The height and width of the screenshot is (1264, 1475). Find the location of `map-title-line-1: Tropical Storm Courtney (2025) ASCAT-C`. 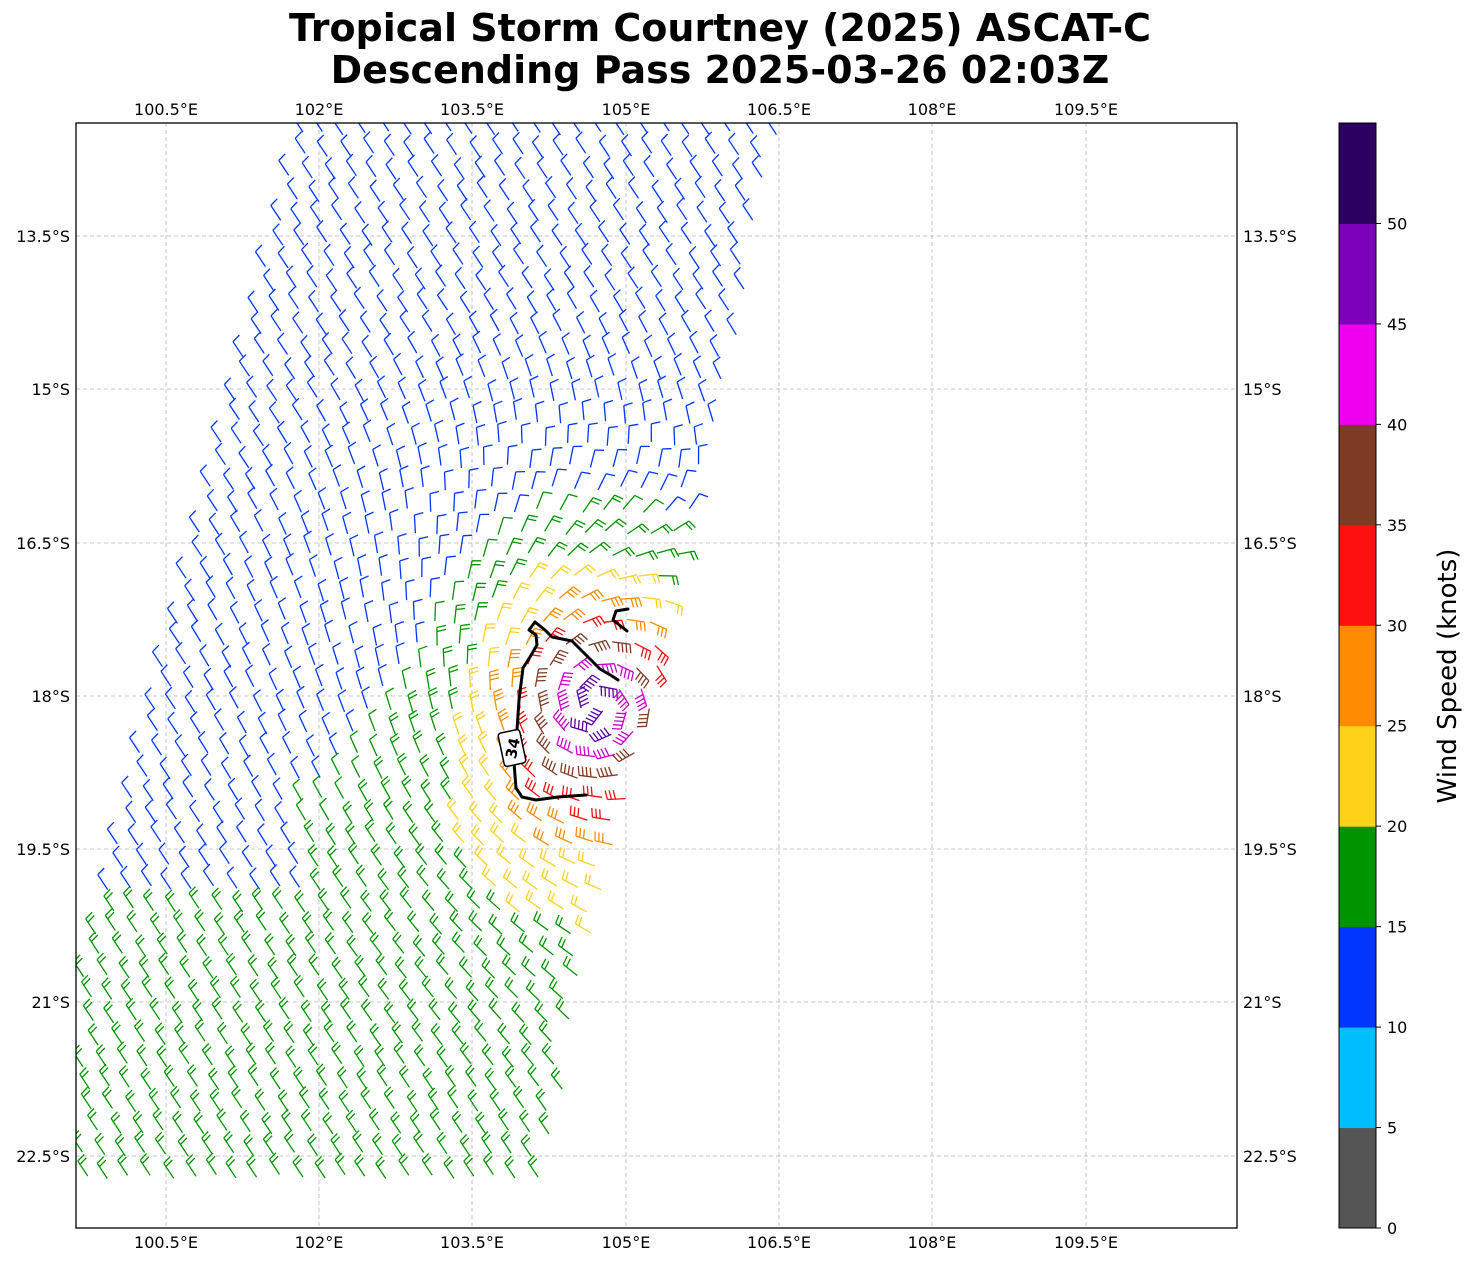

map-title-line-1: Tropical Storm Courtney (2025) ASCAT-C is located at coordinates (720, 28).